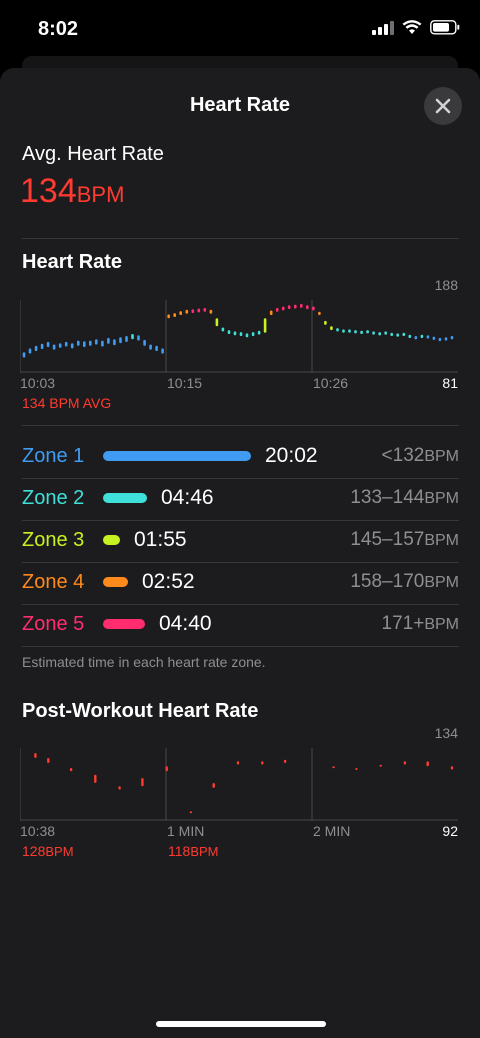 This screenshot has width=480, height=1038. I want to click on zone-row: Zone 3 01:55 145–157BPM, so click(240, 542).